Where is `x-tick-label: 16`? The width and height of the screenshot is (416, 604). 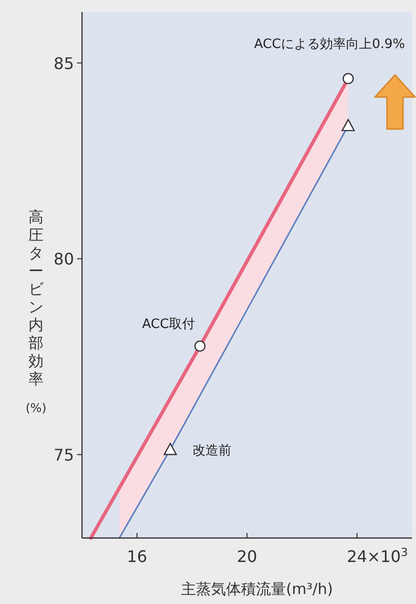
x-tick-label: 16 is located at coordinates (137, 556).